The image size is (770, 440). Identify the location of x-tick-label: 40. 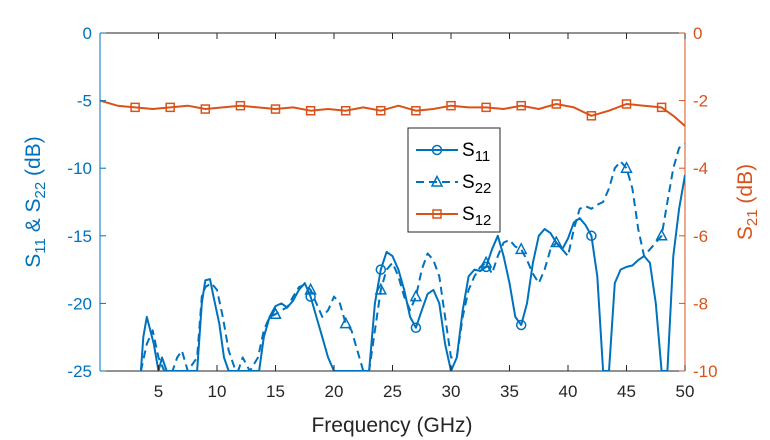
(568, 391).